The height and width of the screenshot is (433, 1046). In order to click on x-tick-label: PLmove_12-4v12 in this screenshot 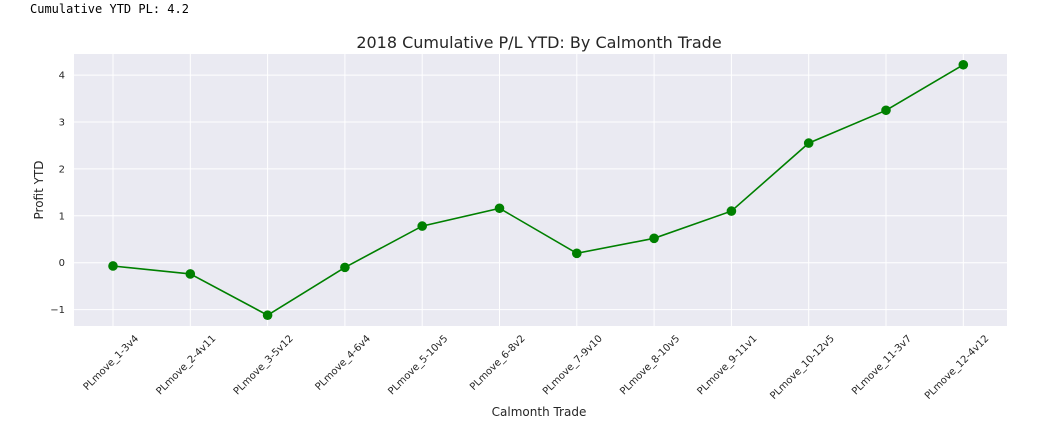, I will do `click(957, 367)`.